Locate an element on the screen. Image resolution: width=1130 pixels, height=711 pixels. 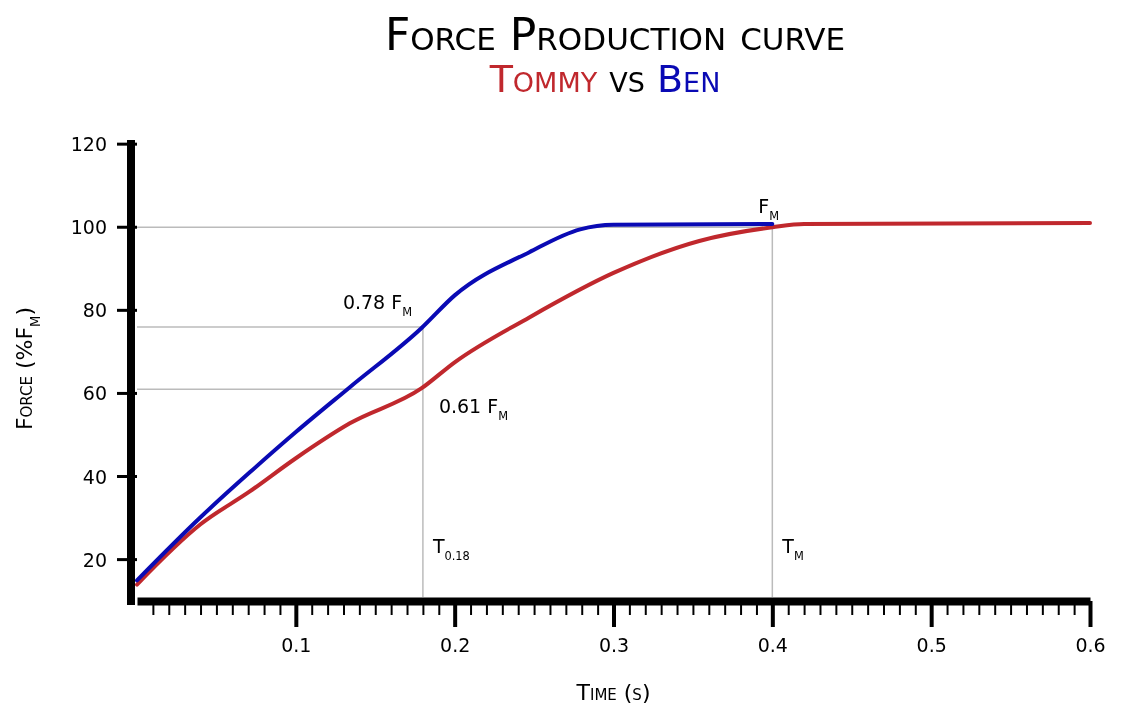
ref-line-label: T$_{M}$ is located at coordinates (792, 549).